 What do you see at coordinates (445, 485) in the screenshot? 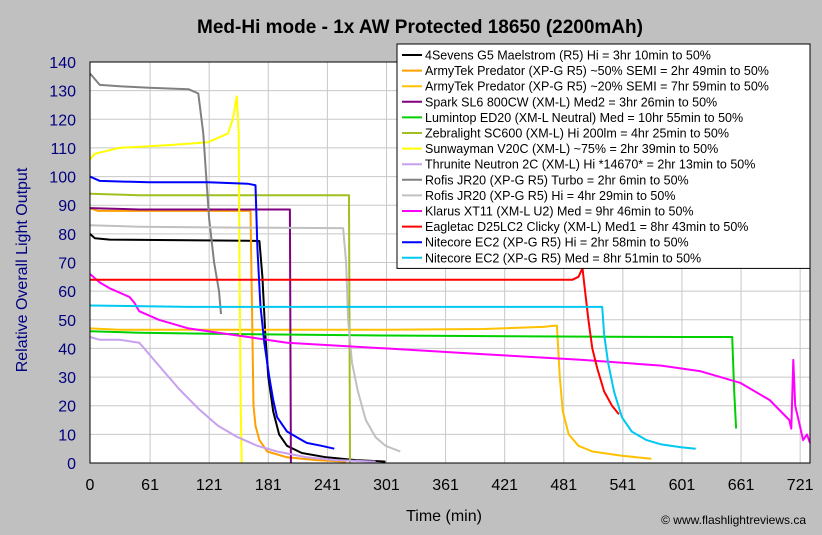
I see `x-tick-label: 361` at bounding box center [445, 485].